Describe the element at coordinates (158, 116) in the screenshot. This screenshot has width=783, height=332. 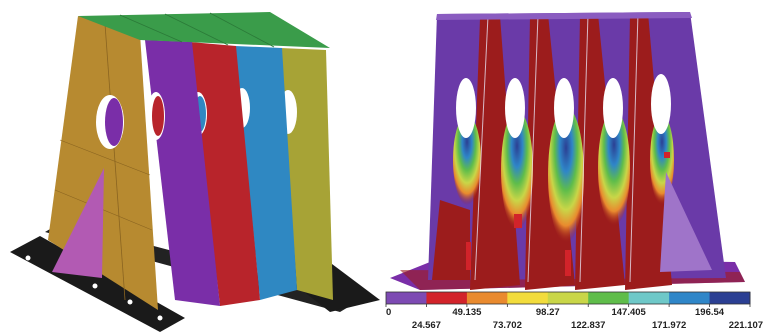
I see `rib-cutout-inner` at that location.